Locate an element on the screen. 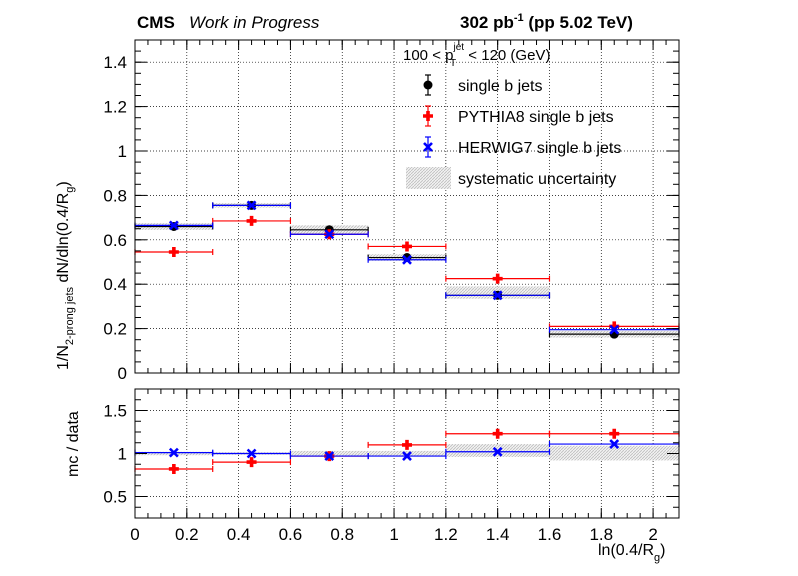 The height and width of the screenshot is (576, 798). x-tick-label: 1.4 is located at coordinates (498, 534).